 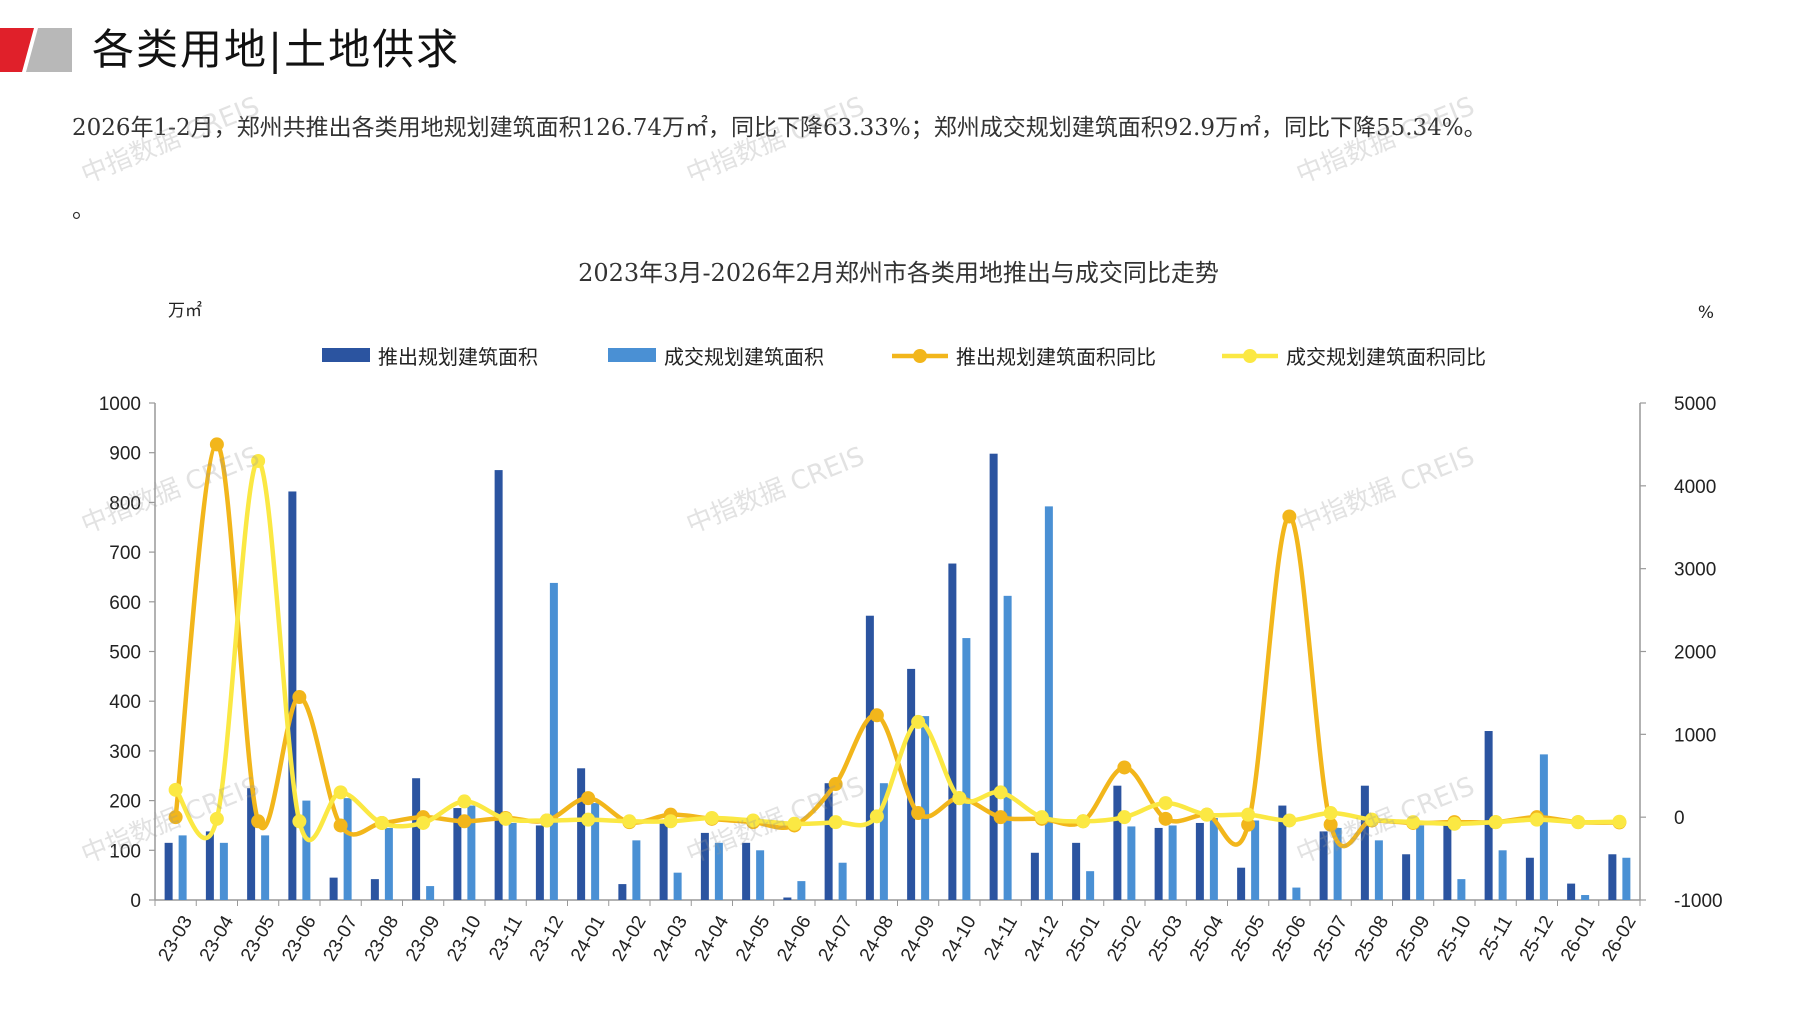 What do you see at coordinates (671, 938) in the screenshot?
I see `x-tick-label: 24-03` at bounding box center [671, 938].